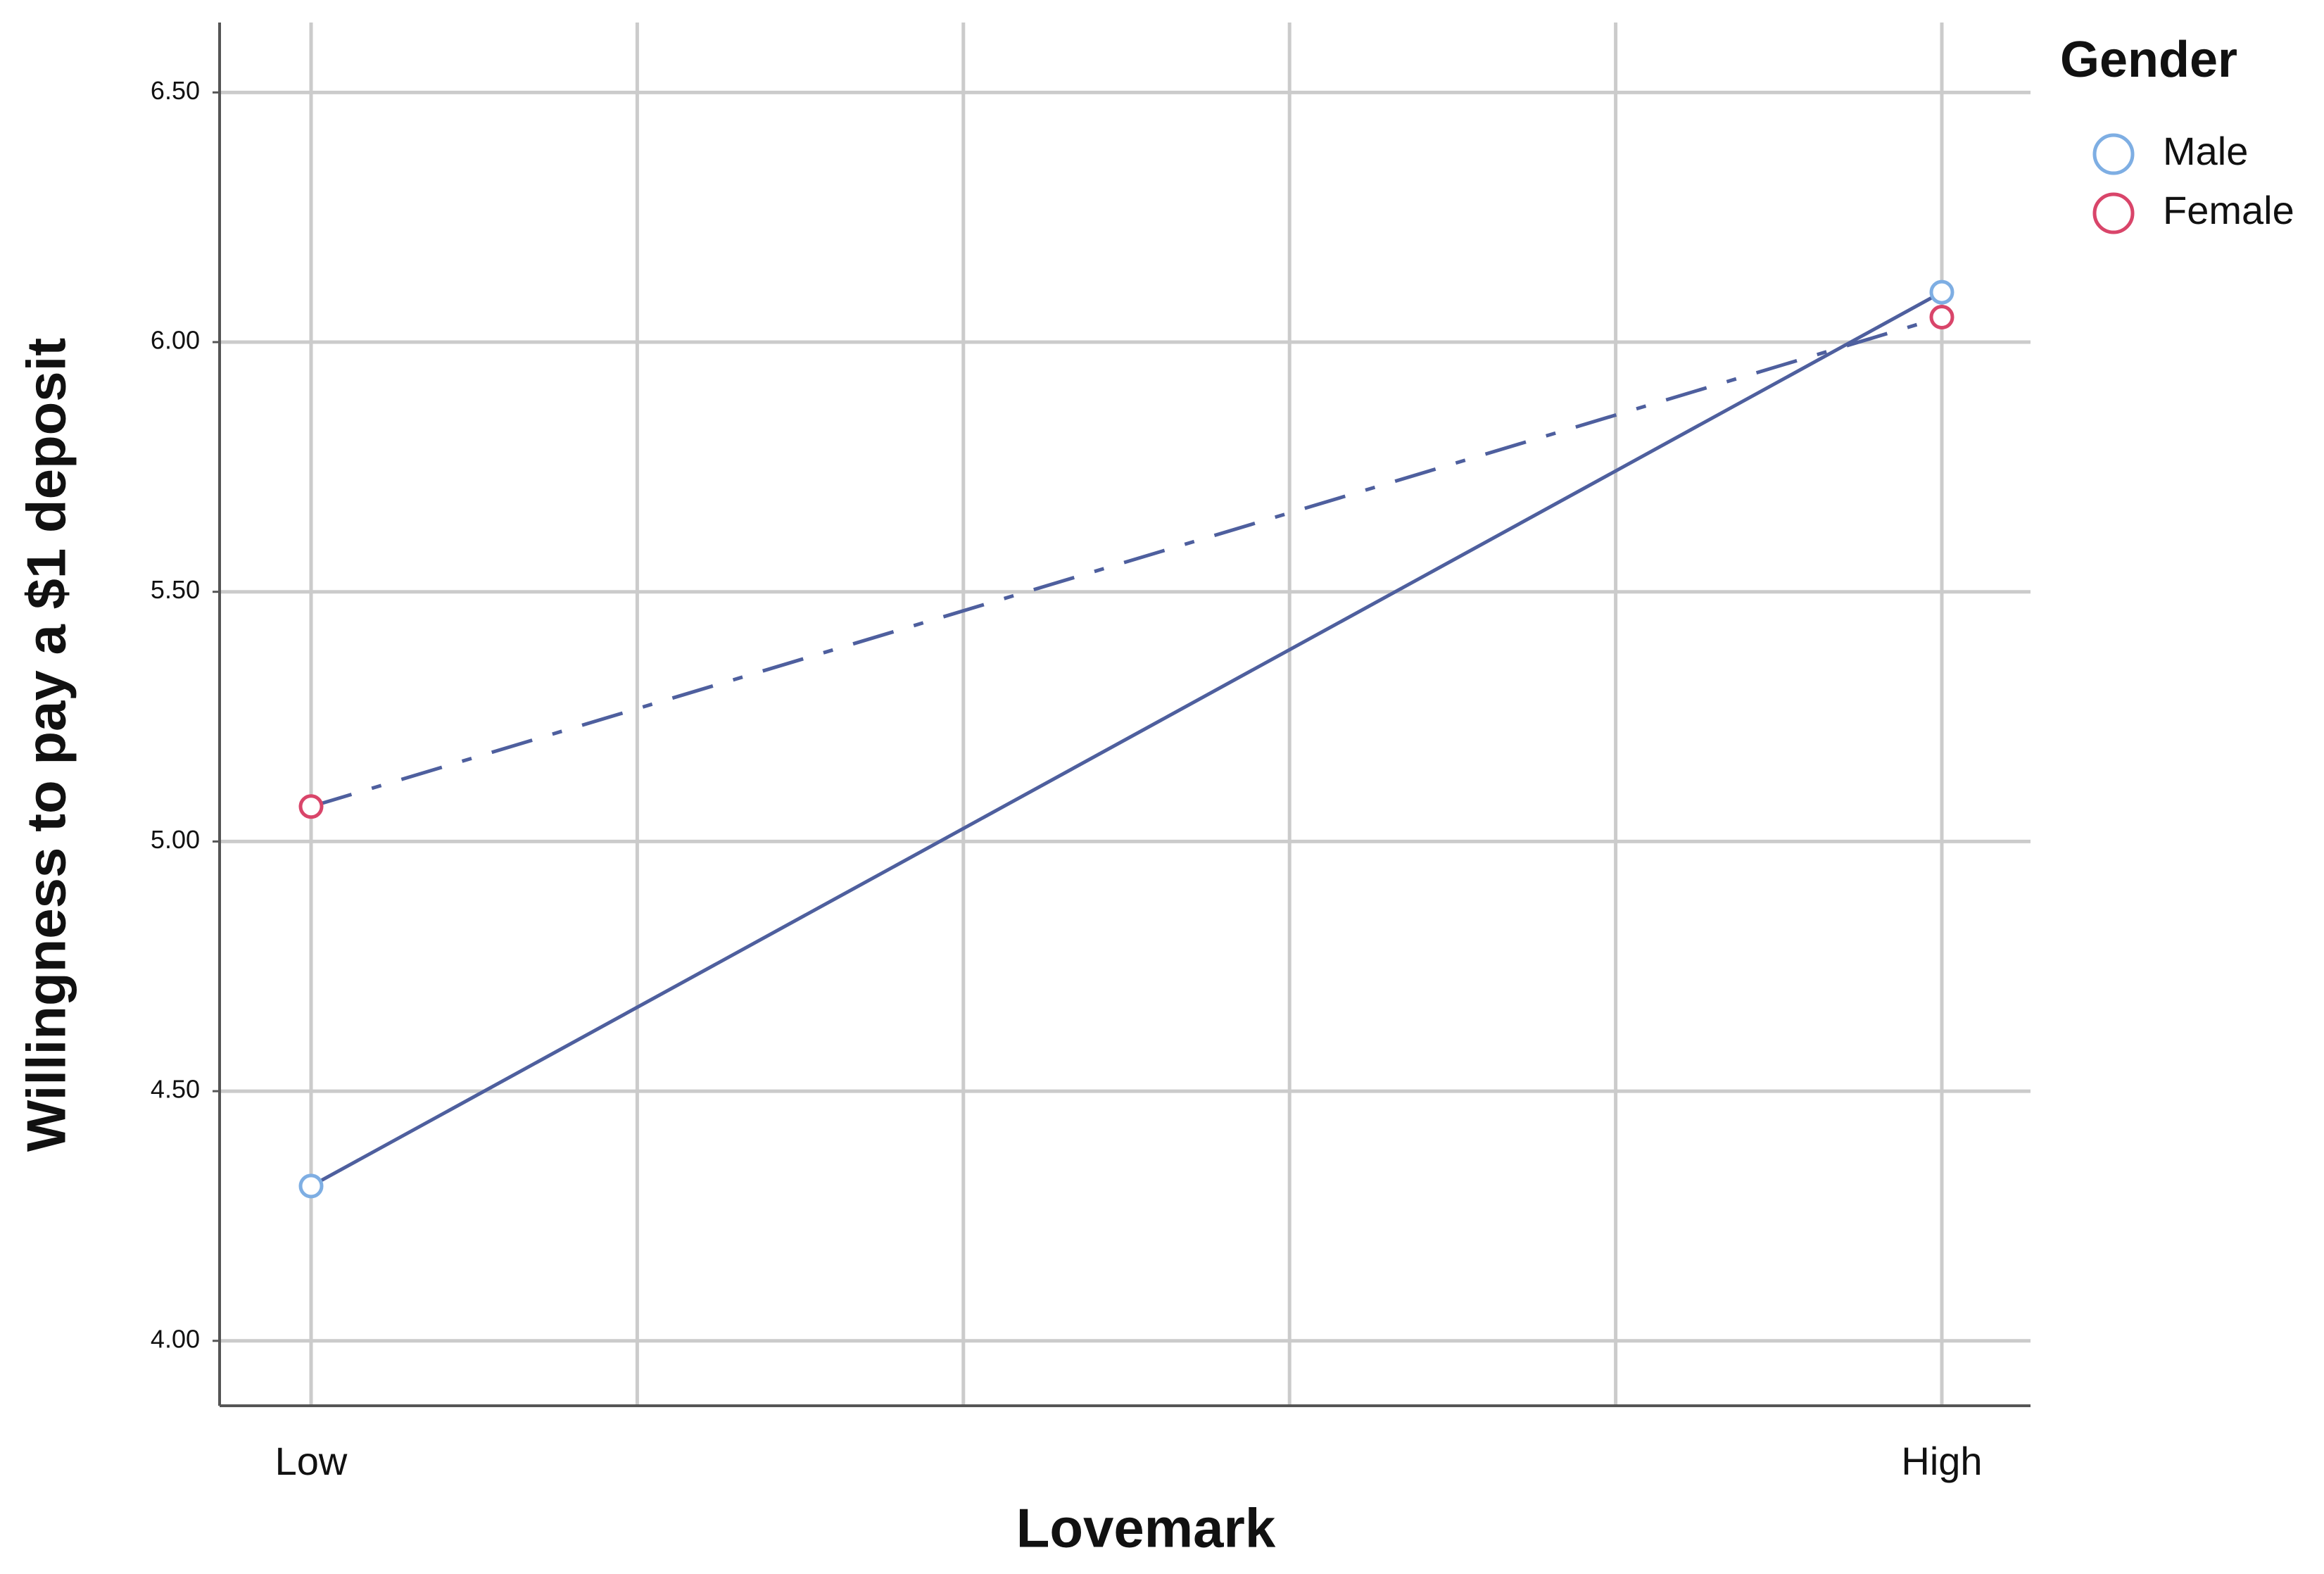 The image size is (2324, 1574). What do you see at coordinates (2228, 210) in the screenshot?
I see `legend-label: Female` at bounding box center [2228, 210].